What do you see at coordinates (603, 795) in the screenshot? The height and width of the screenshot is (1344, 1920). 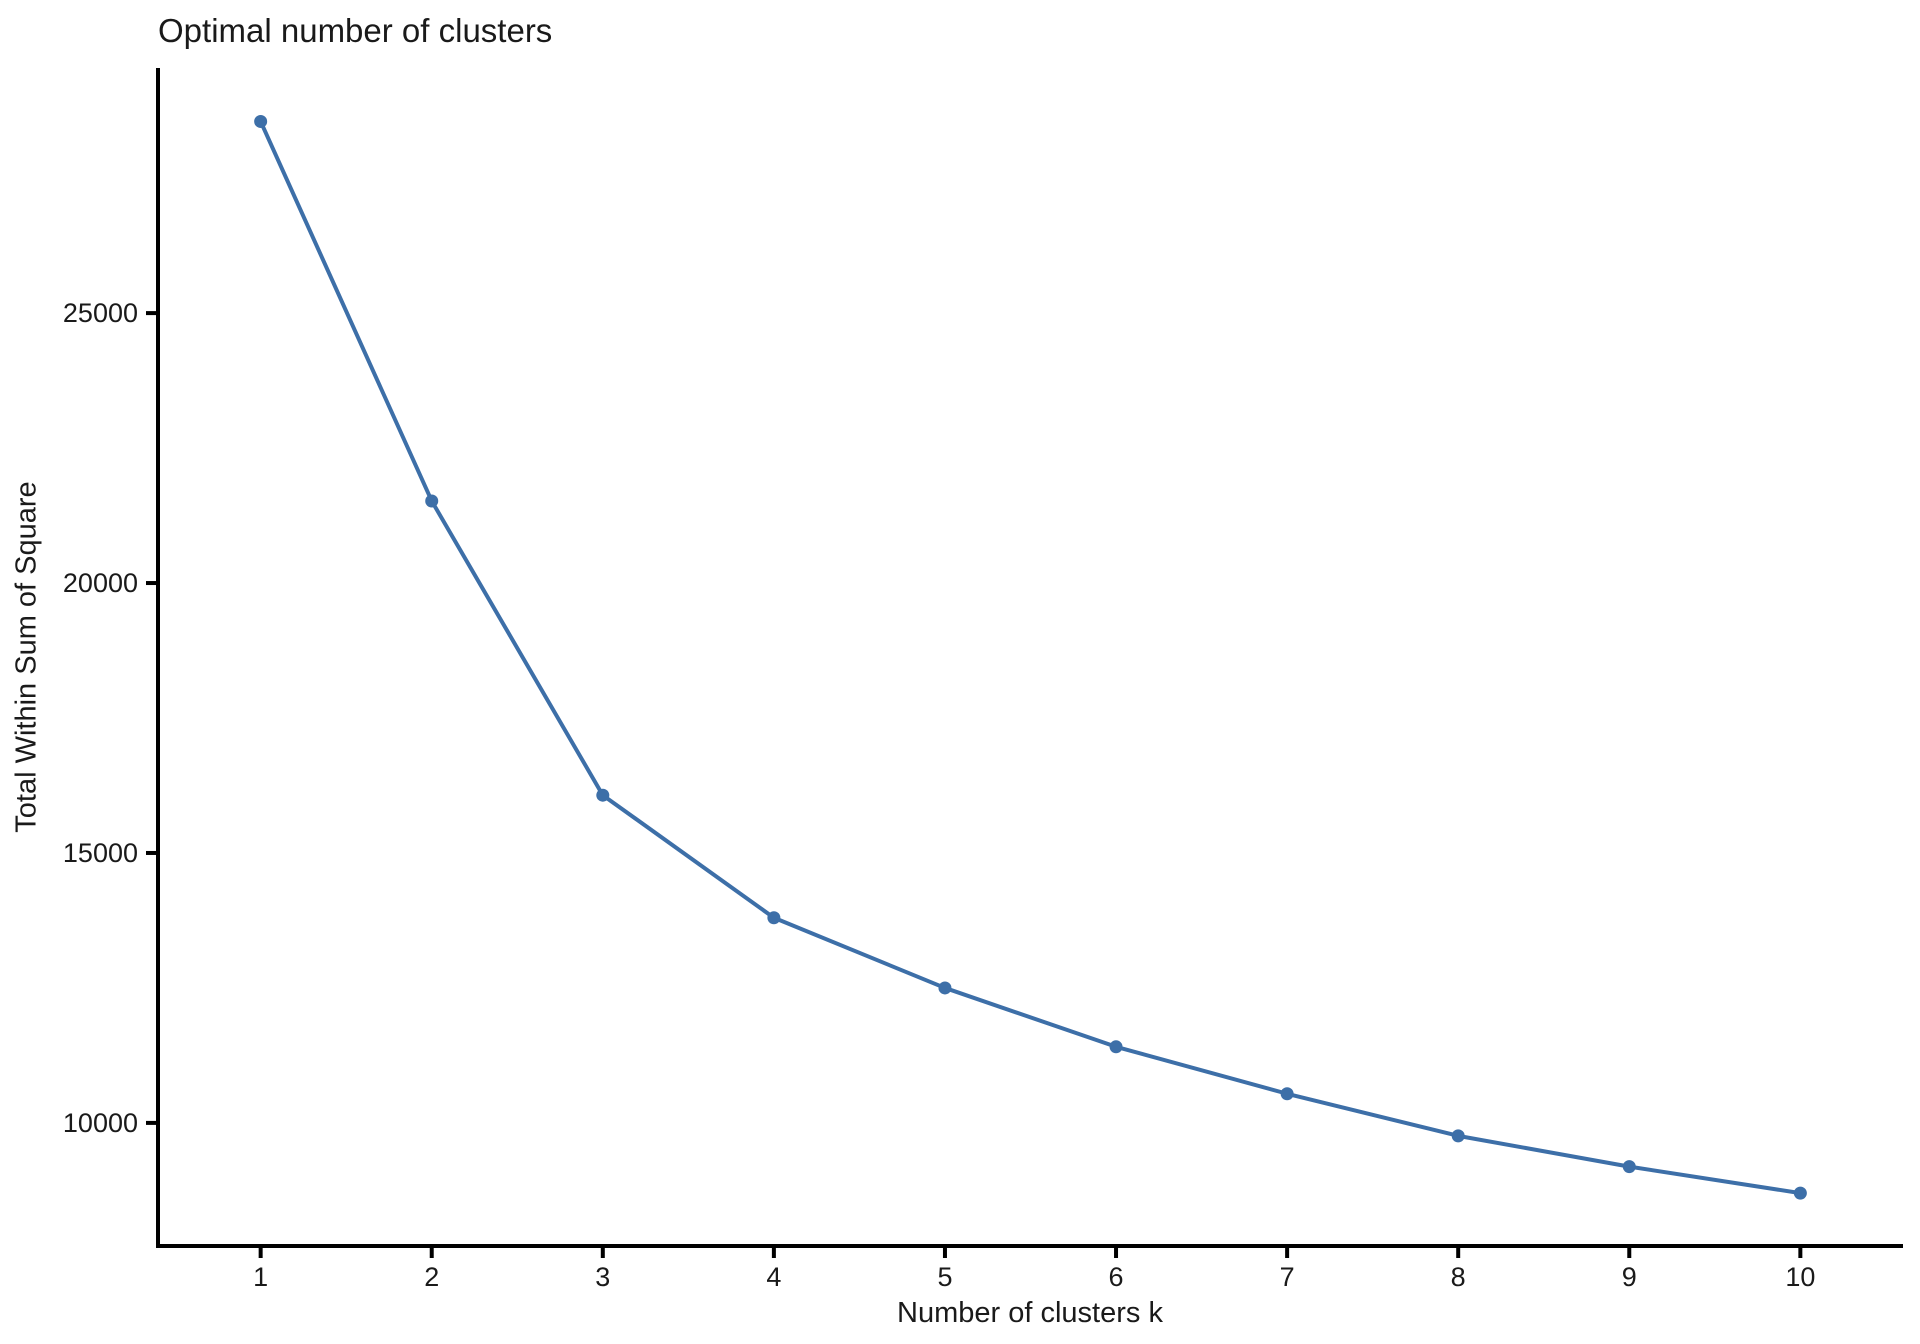 I see `data-point-k3` at bounding box center [603, 795].